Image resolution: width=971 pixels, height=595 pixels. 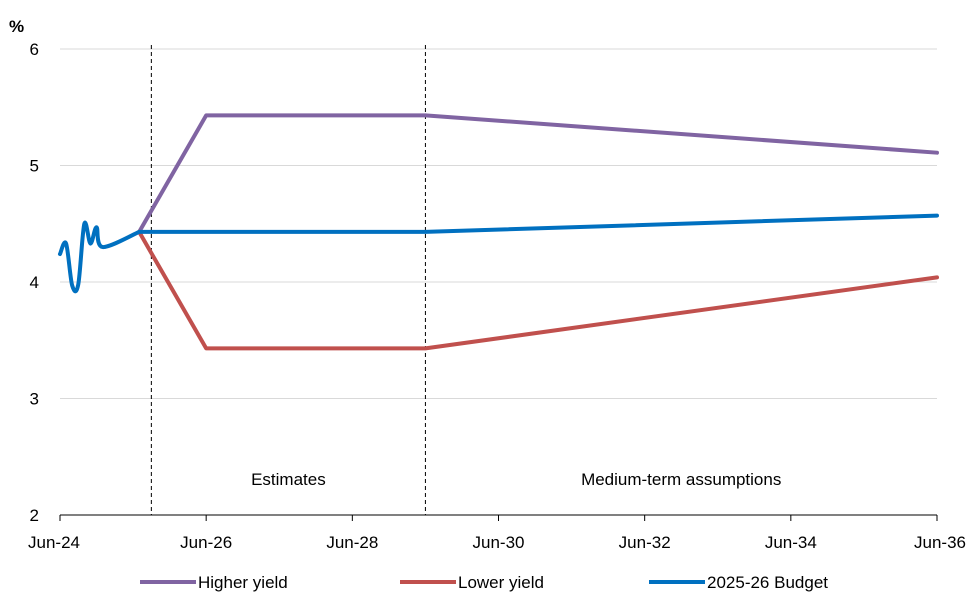 What do you see at coordinates (767, 582) in the screenshot?
I see `legend-label-2025-26-budget: 2025-26 Budget` at bounding box center [767, 582].